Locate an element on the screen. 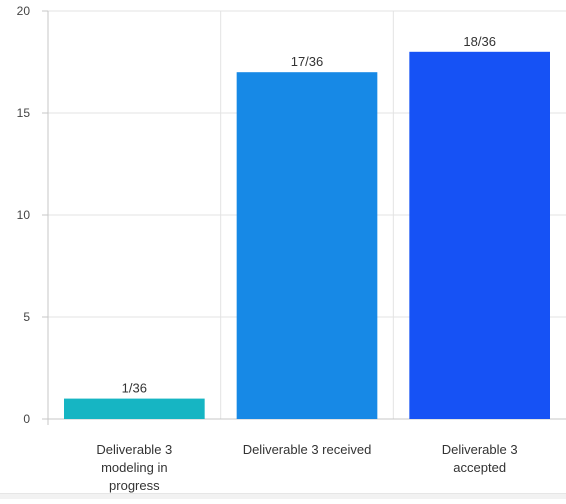 This screenshot has height=504, width=566. y-tick-label: 20 is located at coordinates (24, 11).